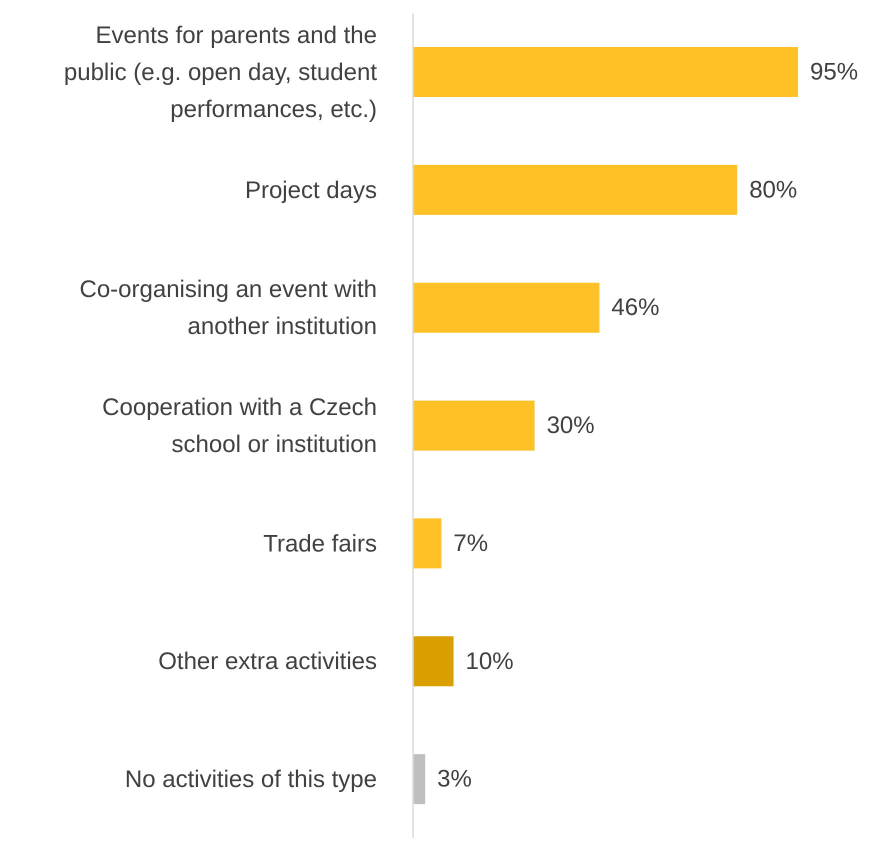 This screenshot has width=874, height=851. I want to click on data-label: 95%, so click(834, 72).